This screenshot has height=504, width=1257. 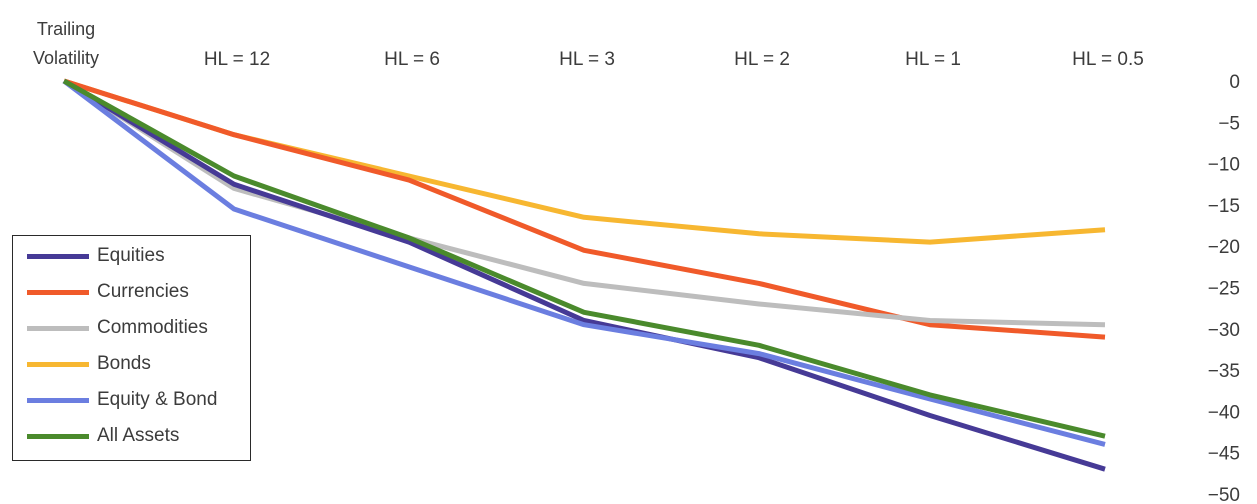 I want to click on corner-label-line-1: Trailing, so click(x=66, y=29).